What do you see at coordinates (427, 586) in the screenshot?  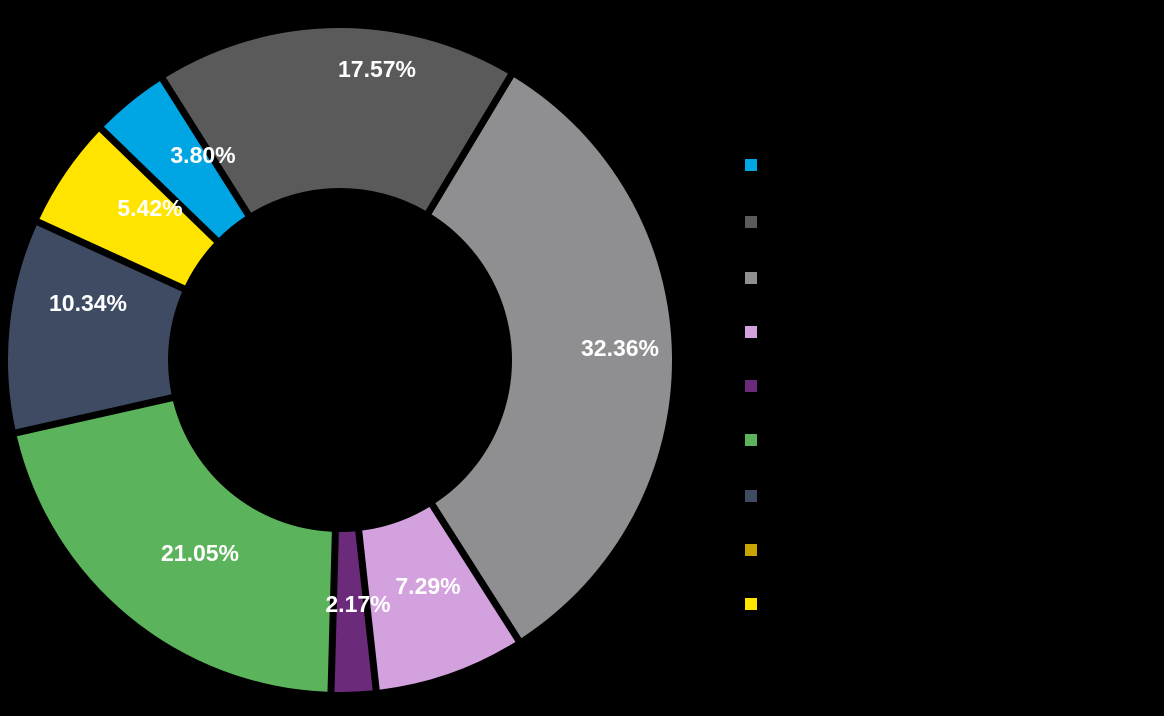 I see `slice-label-1: 7.29%` at bounding box center [427, 586].